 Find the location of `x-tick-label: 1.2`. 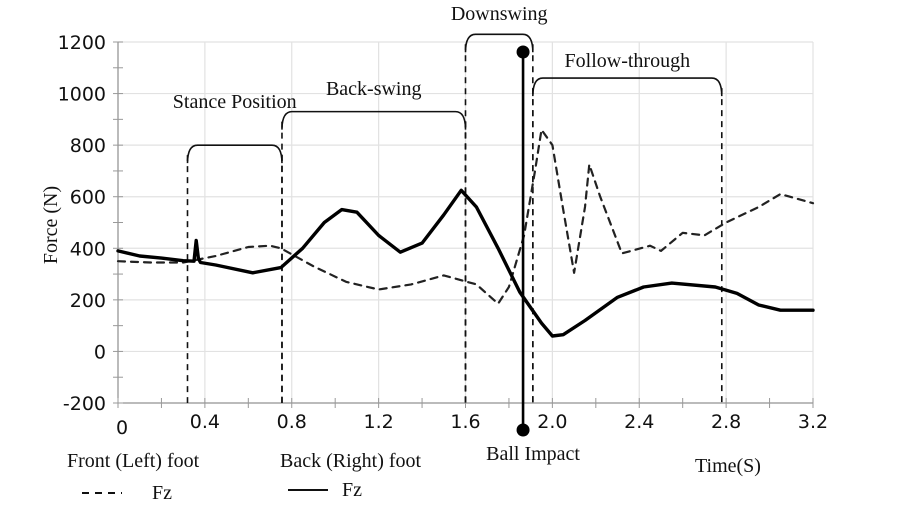

x-tick-label: 1.2 is located at coordinates (379, 422).